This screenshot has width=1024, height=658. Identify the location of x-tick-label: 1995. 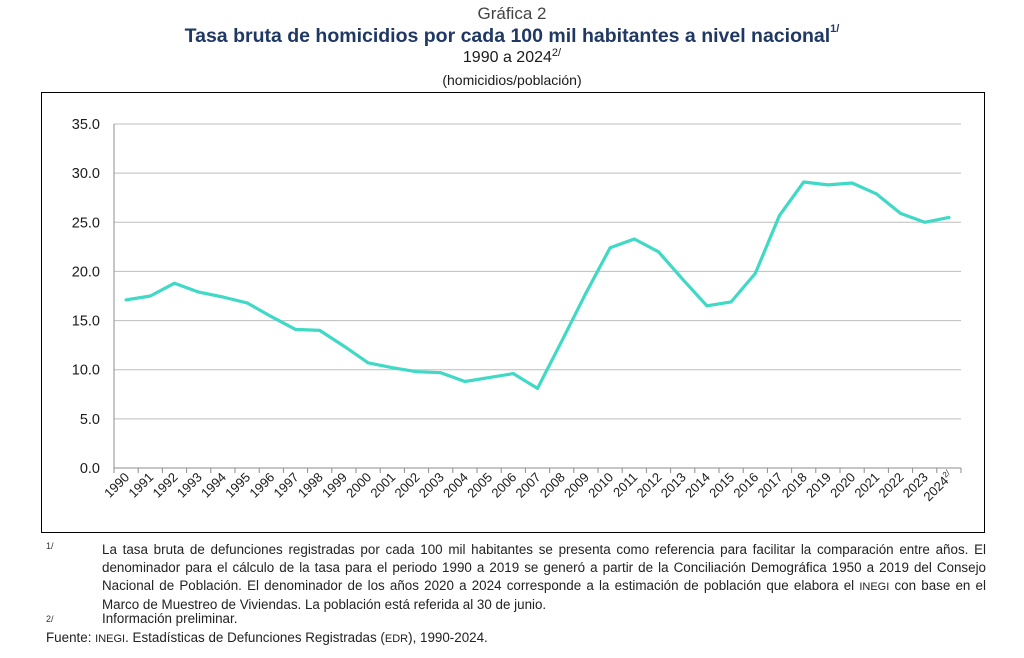
(237, 485).